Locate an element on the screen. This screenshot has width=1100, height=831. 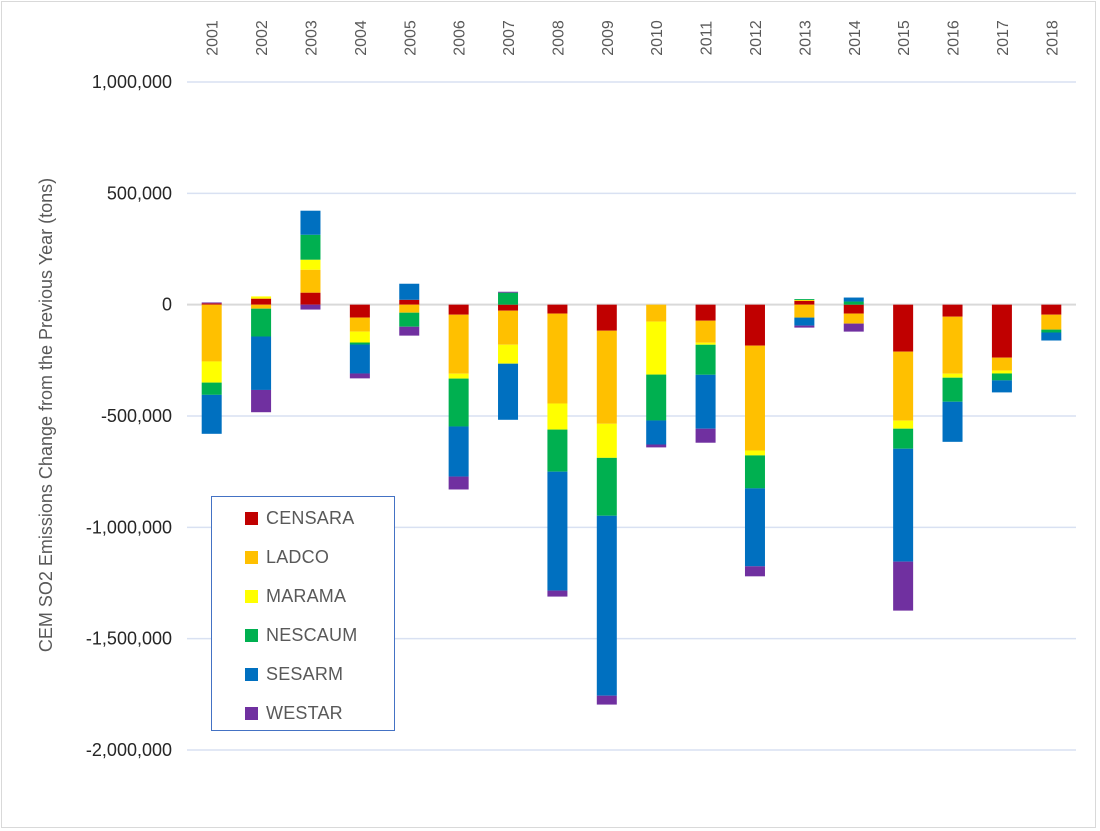
bar-segment-nescaum-2008 is located at coordinates (557, 450).